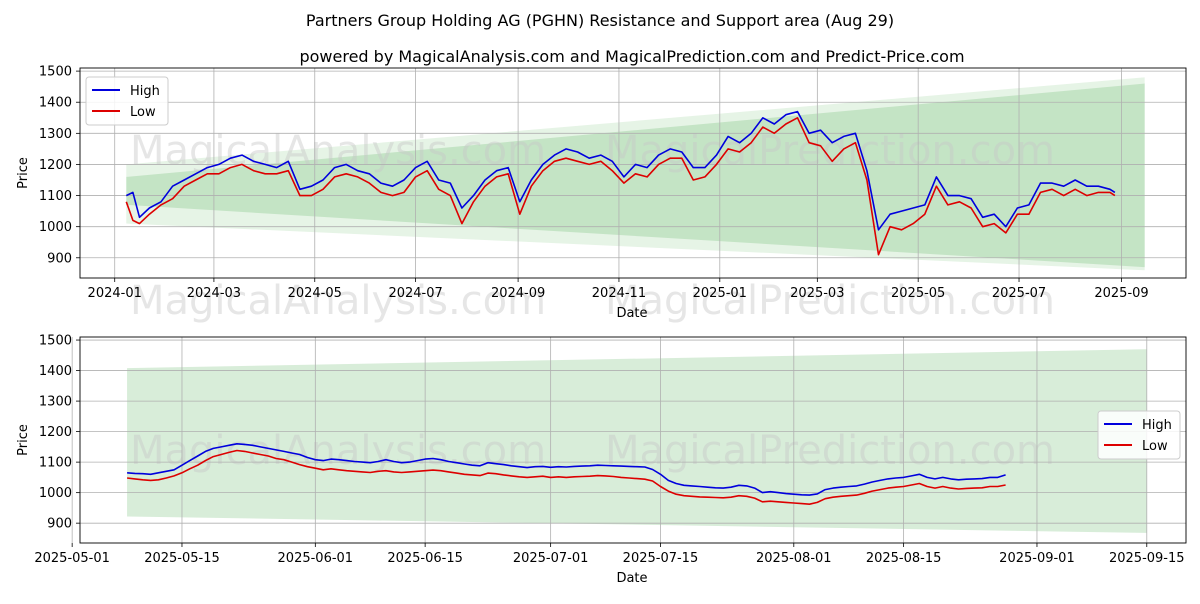 The width and height of the screenshot is (1200, 604). Describe the element at coordinates (794, 558) in the screenshot. I see `x-tick-label: 2025-08-01` at that location.